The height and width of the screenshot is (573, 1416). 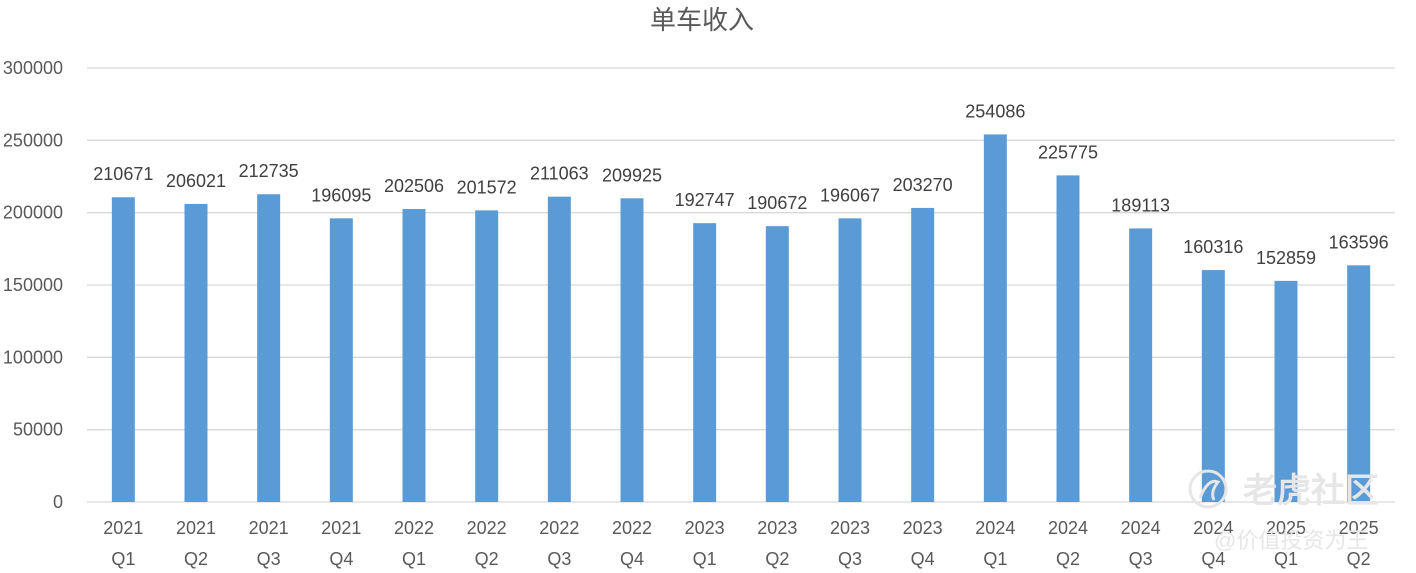 What do you see at coordinates (487, 187) in the screenshot?
I see `data-label: 201572` at bounding box center [487, 187].